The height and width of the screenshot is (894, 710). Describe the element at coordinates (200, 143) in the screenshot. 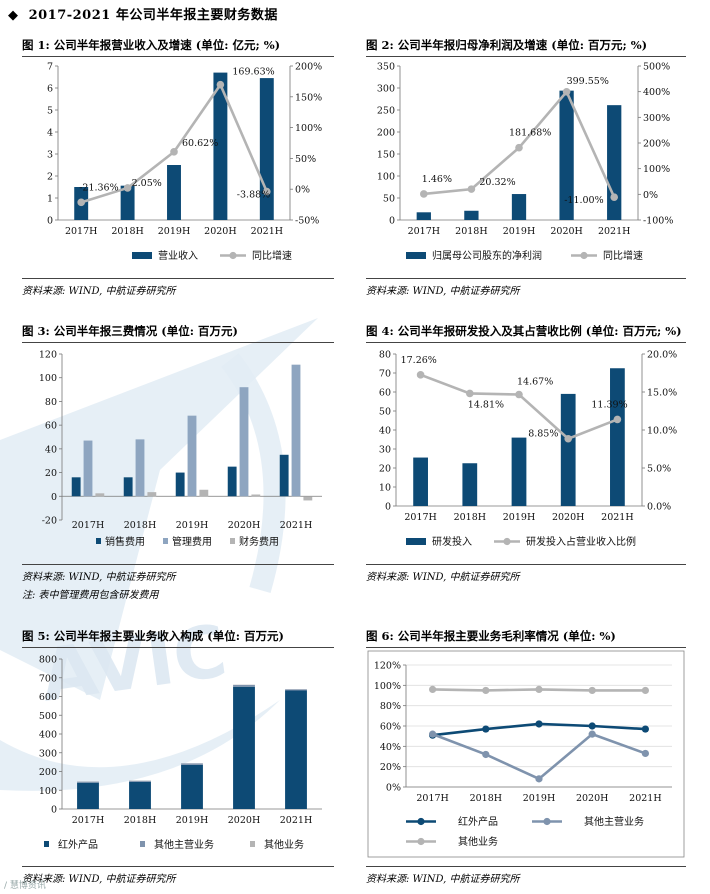

I see `line-data-label: 60.62%` at that location.